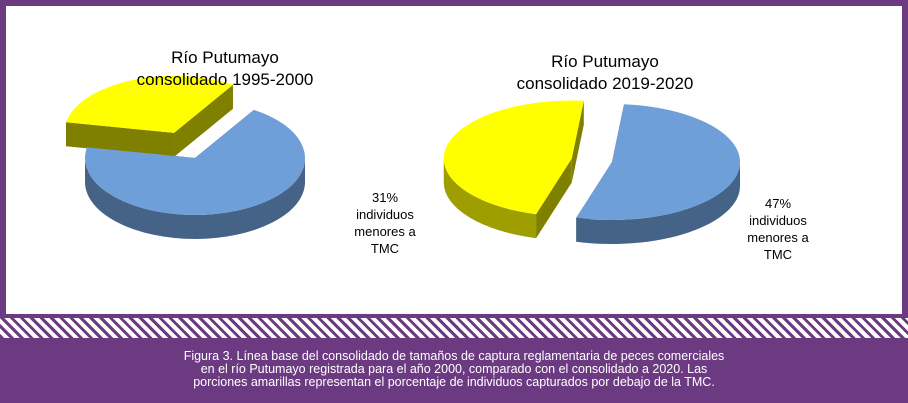 The height and width of the screenshot is (403, 908). Describe the element at coordinates (605, 61) in the screenshot. I see `chart-title-2-line-1: Río Putumayo` at that location.